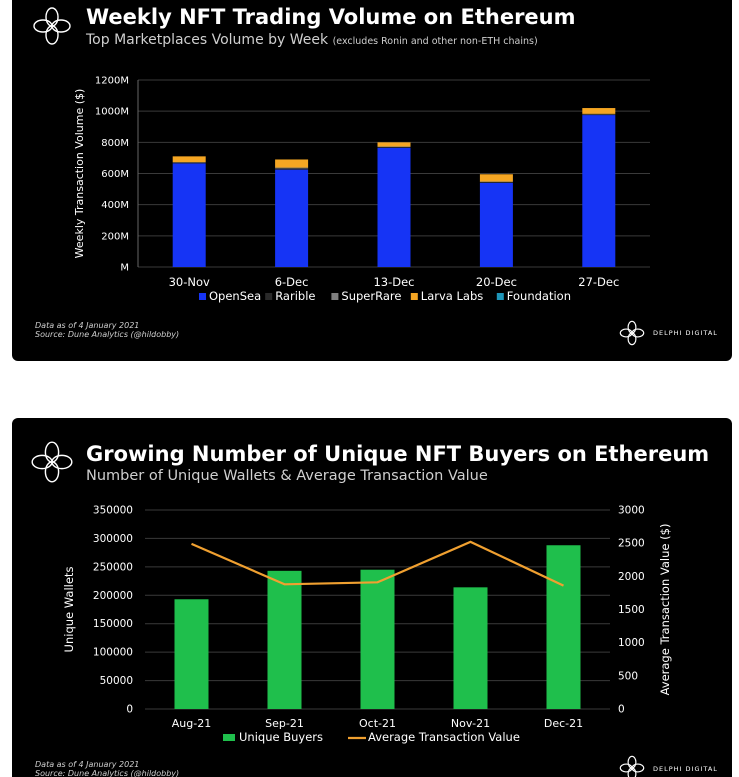  I want to click on x-tick-label: Aug-21, so click(191, 723).